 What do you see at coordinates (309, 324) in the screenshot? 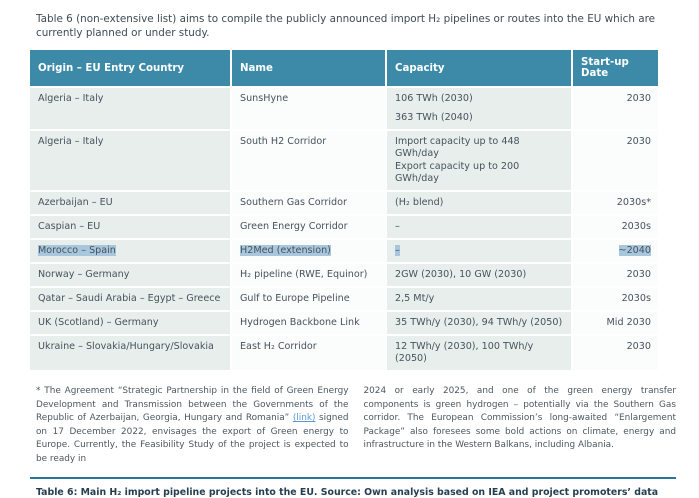
I see `cell-name: Hydrogen Backbone Link` at bounding box center [309, 324].